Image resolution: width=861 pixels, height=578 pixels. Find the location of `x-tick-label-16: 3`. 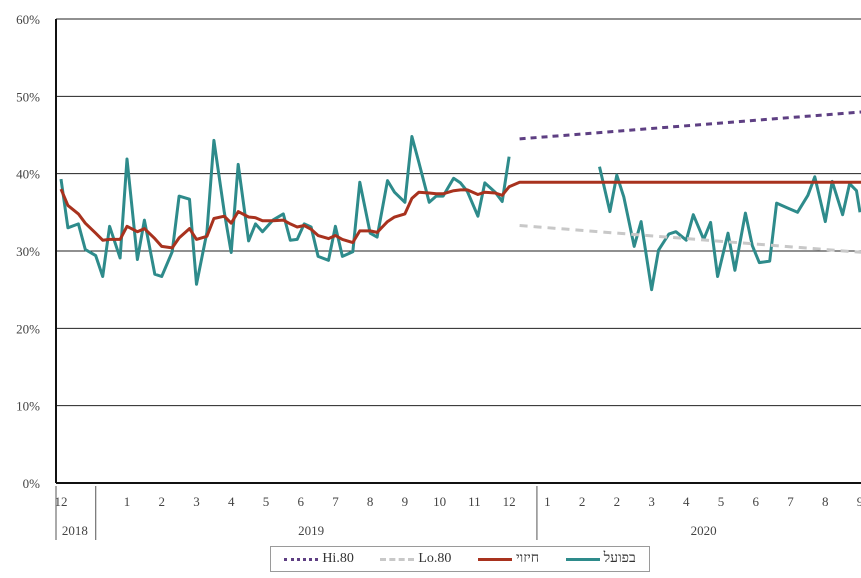

x-tick-label-16: 3 is located at coordinates (651, 501).